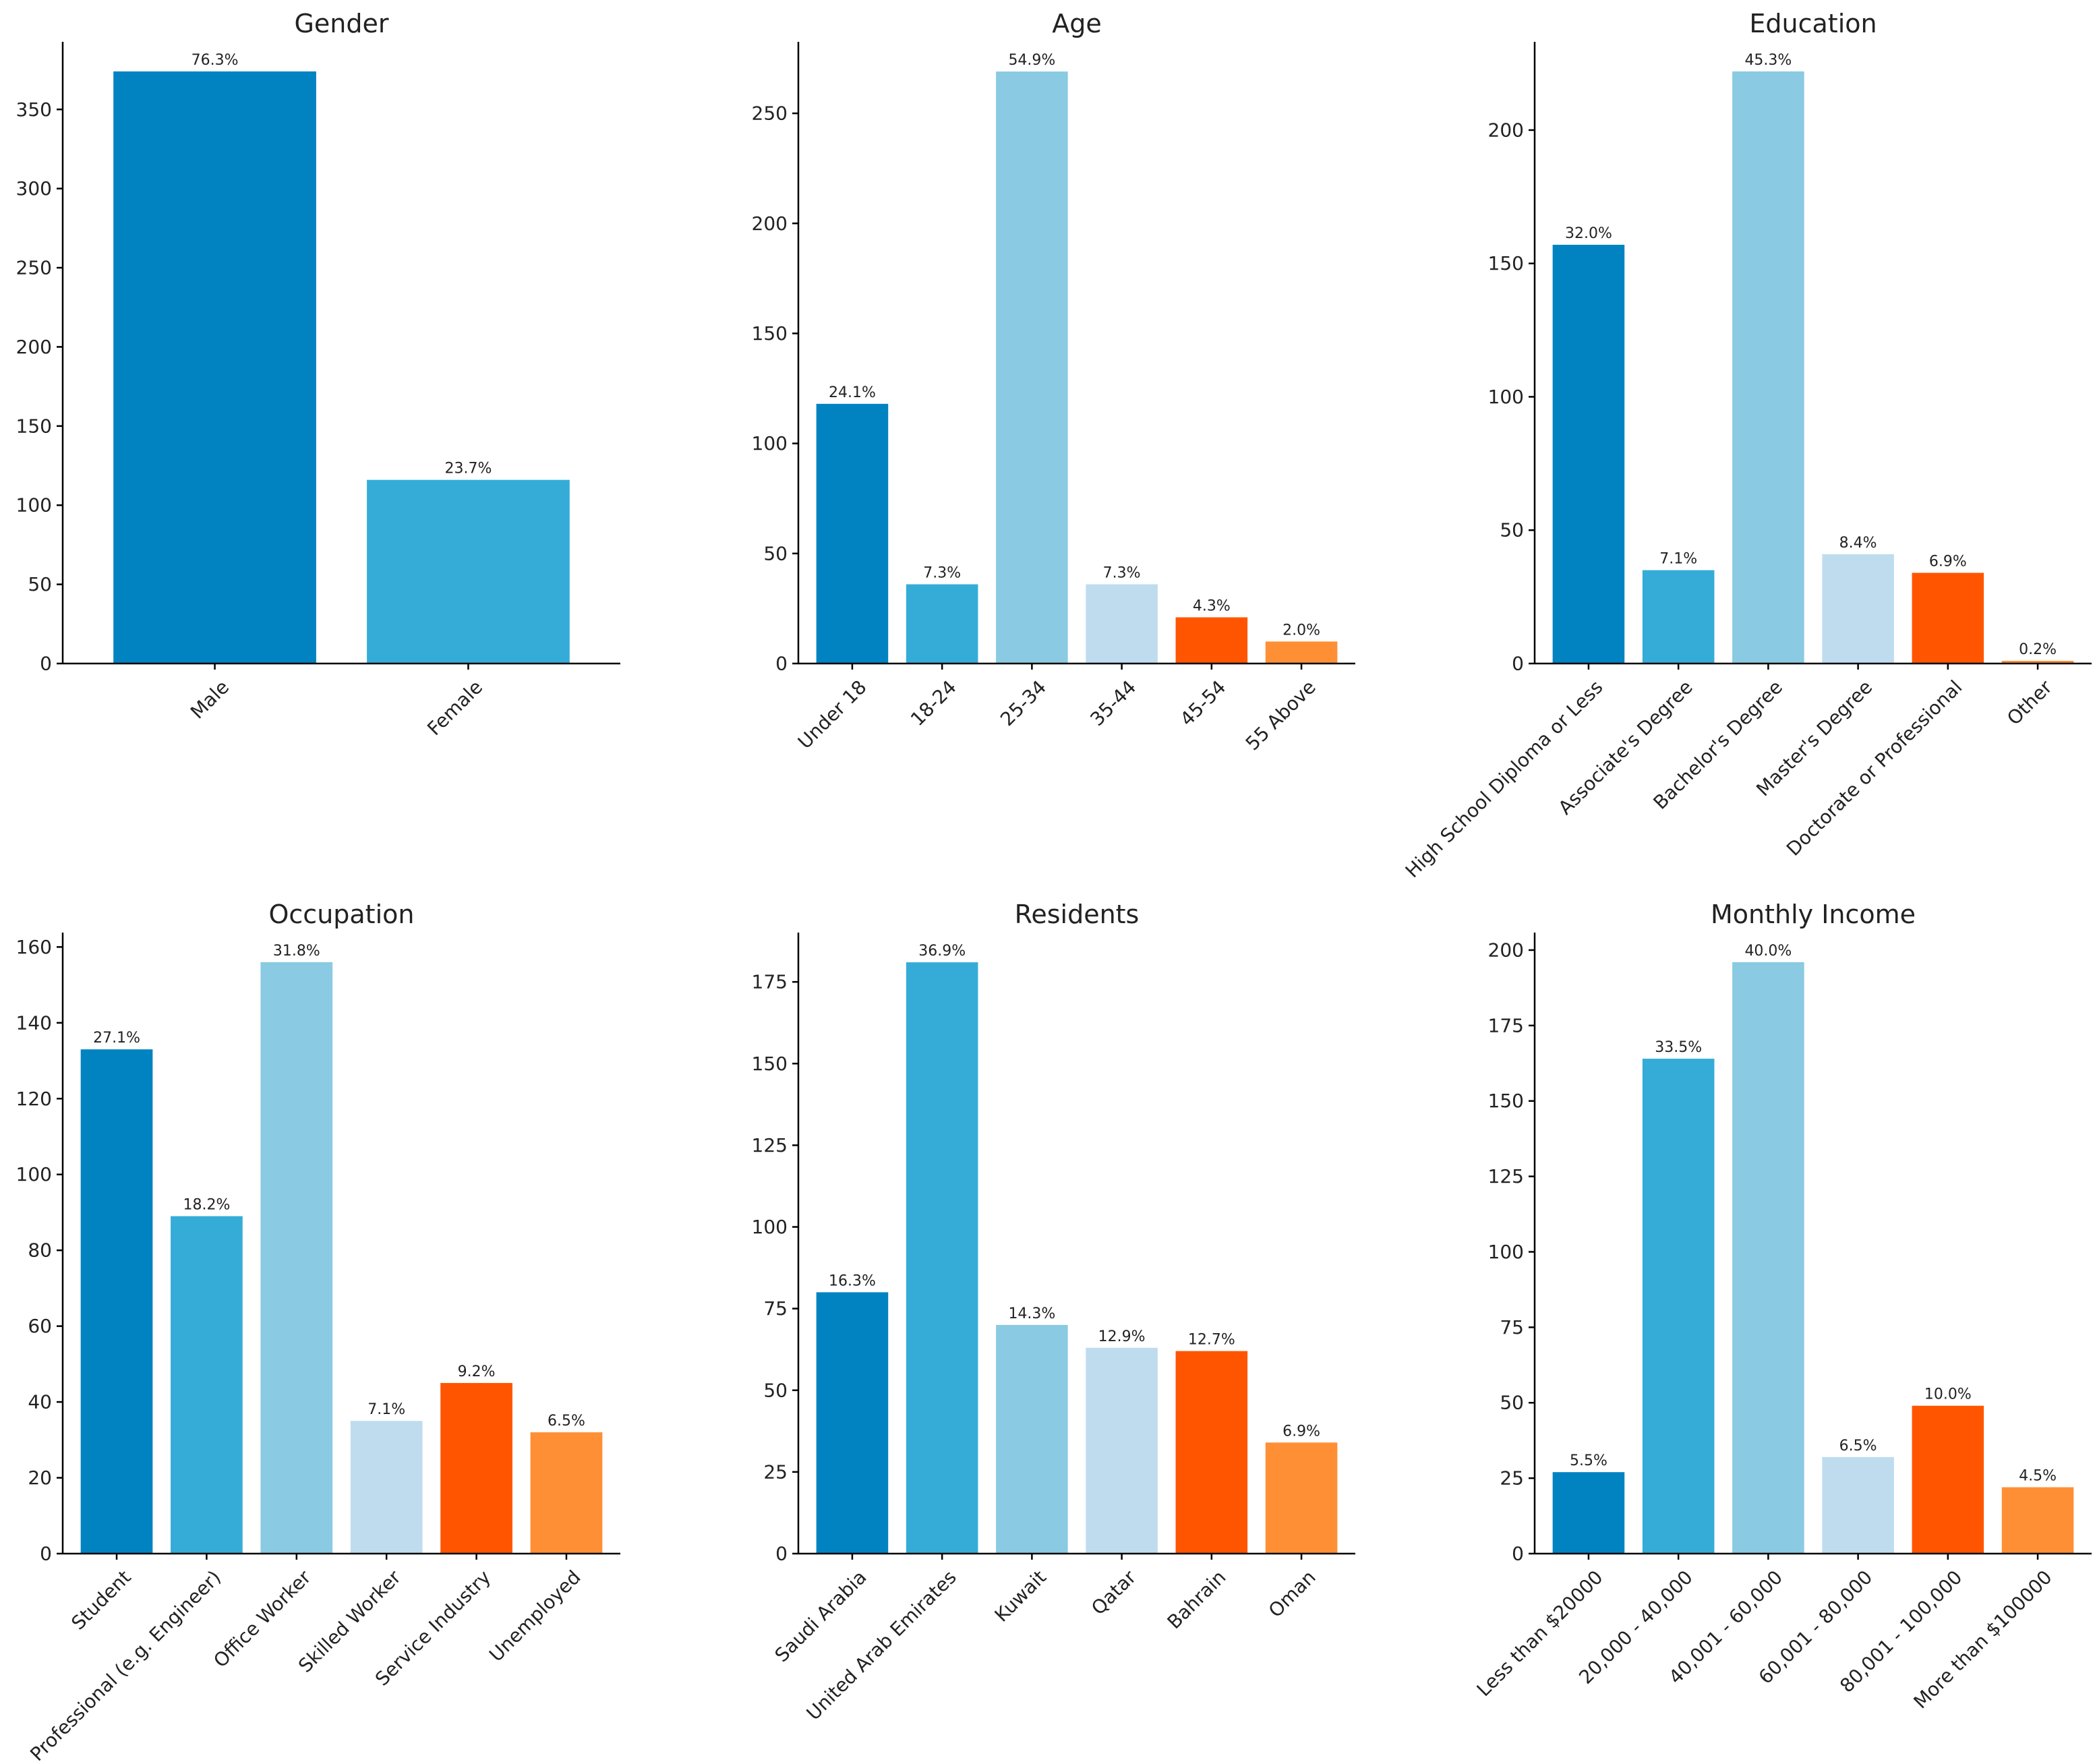 The width and height of the screenshot is (2095, 1764). I want to click on x-tick-label: United Arab Emirates, so click(881, 1645).